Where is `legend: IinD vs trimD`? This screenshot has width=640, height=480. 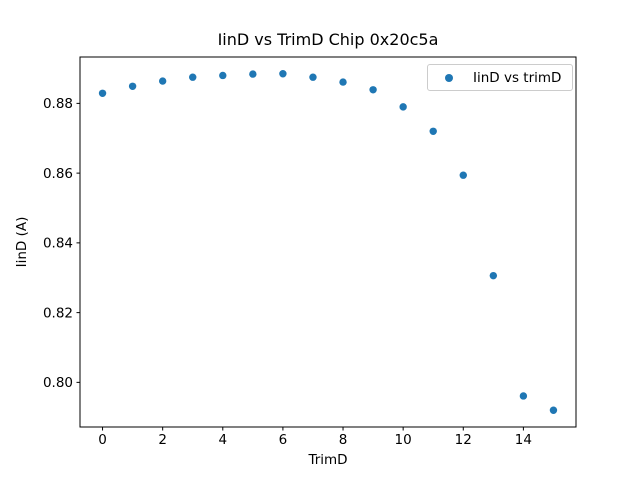
legend: IinD vs trimD is located at coordinates (500, 77).